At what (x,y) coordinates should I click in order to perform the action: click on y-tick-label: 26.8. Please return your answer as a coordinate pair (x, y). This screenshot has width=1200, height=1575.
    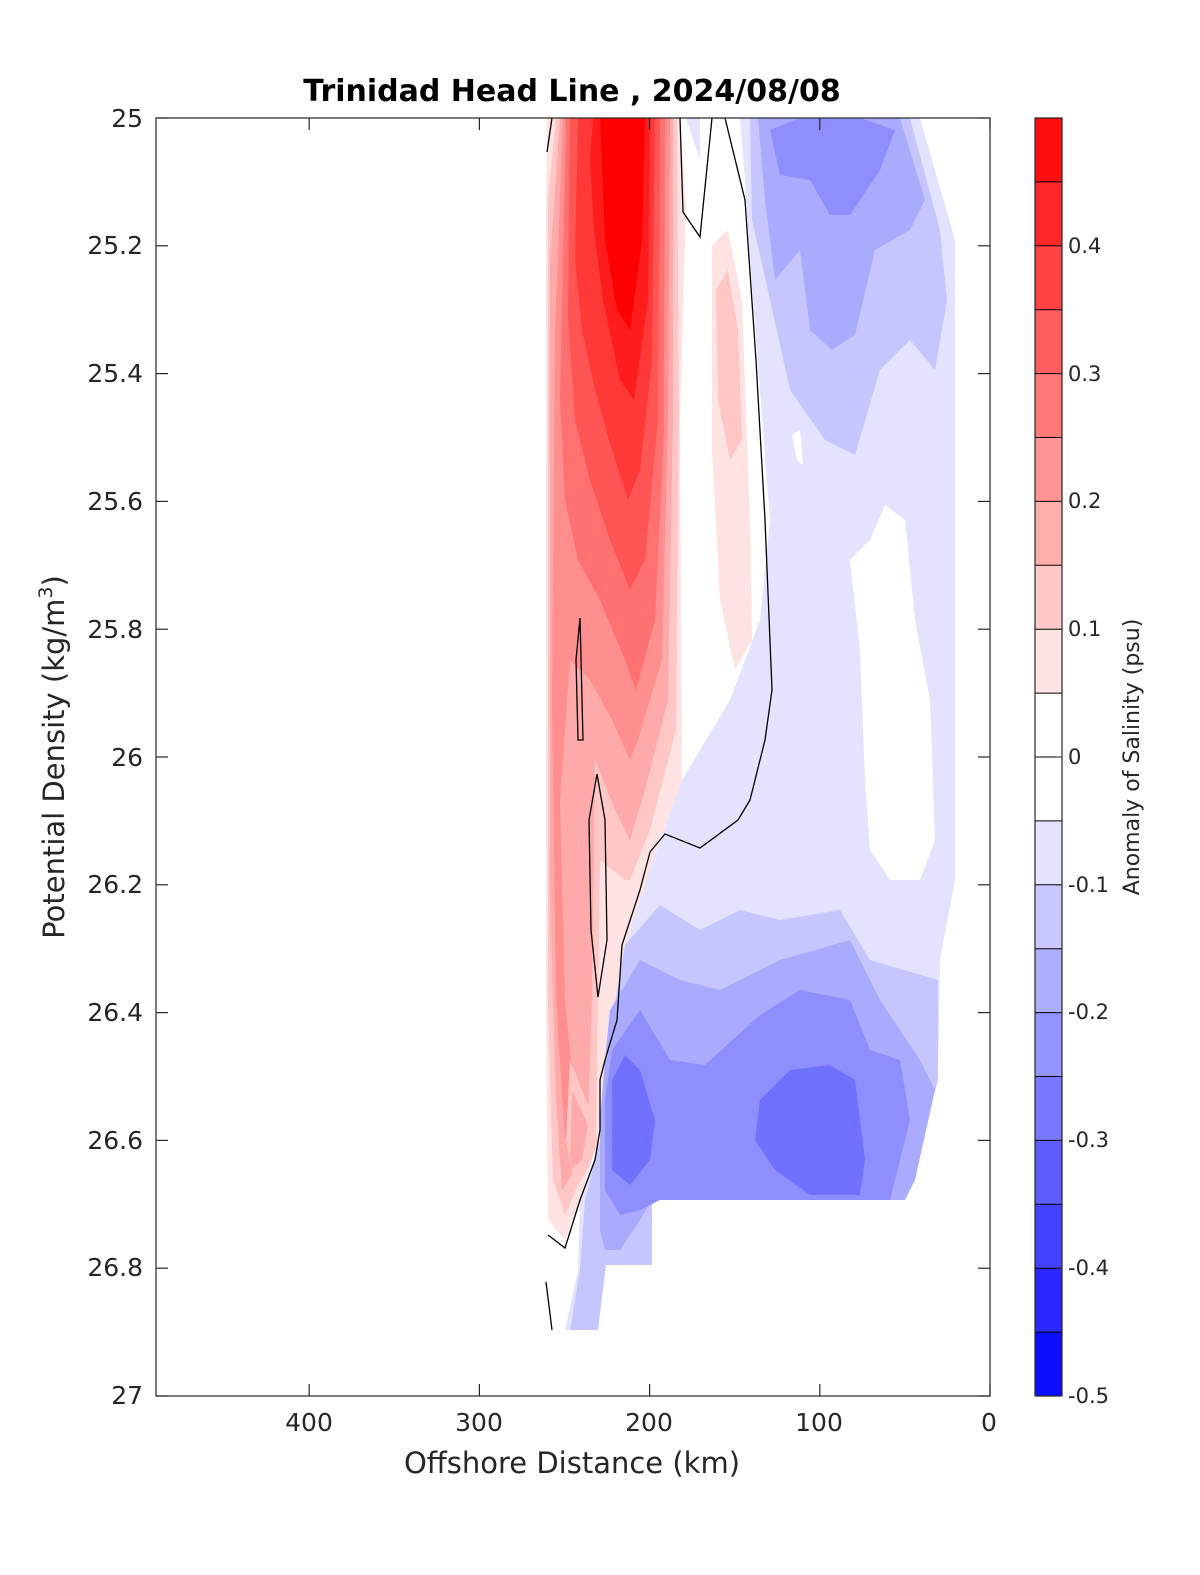
    Looking at the image, I should click on (115, 1267).